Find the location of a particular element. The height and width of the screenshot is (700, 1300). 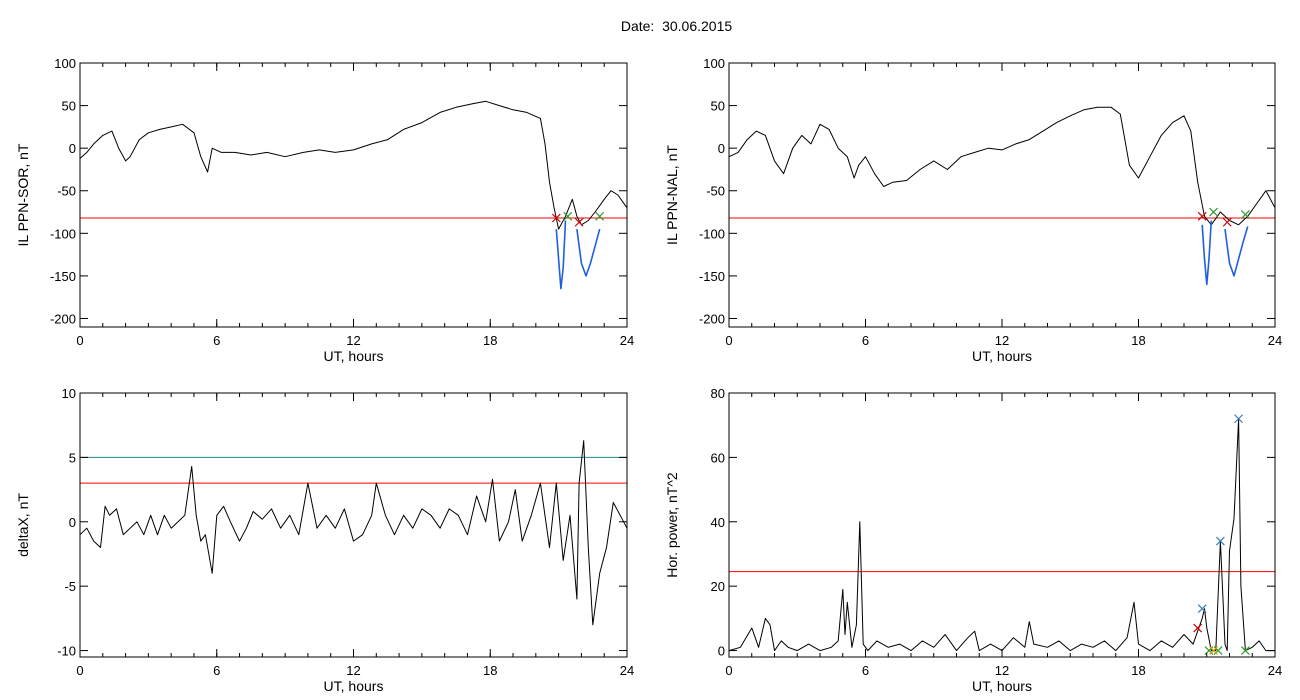

y-tick-label: 80 is located at coordinates (718, 393).